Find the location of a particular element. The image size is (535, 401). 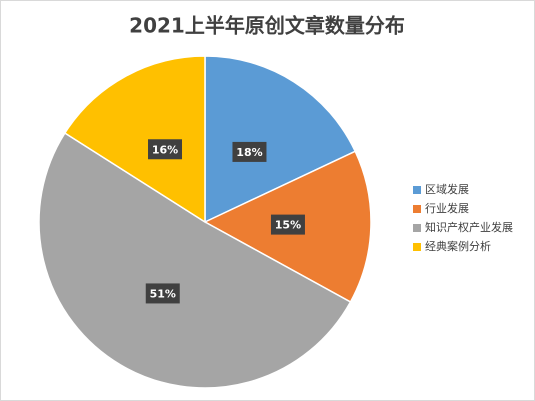

legend-label: 经典案例分析 is located at coordinates (458, 246).